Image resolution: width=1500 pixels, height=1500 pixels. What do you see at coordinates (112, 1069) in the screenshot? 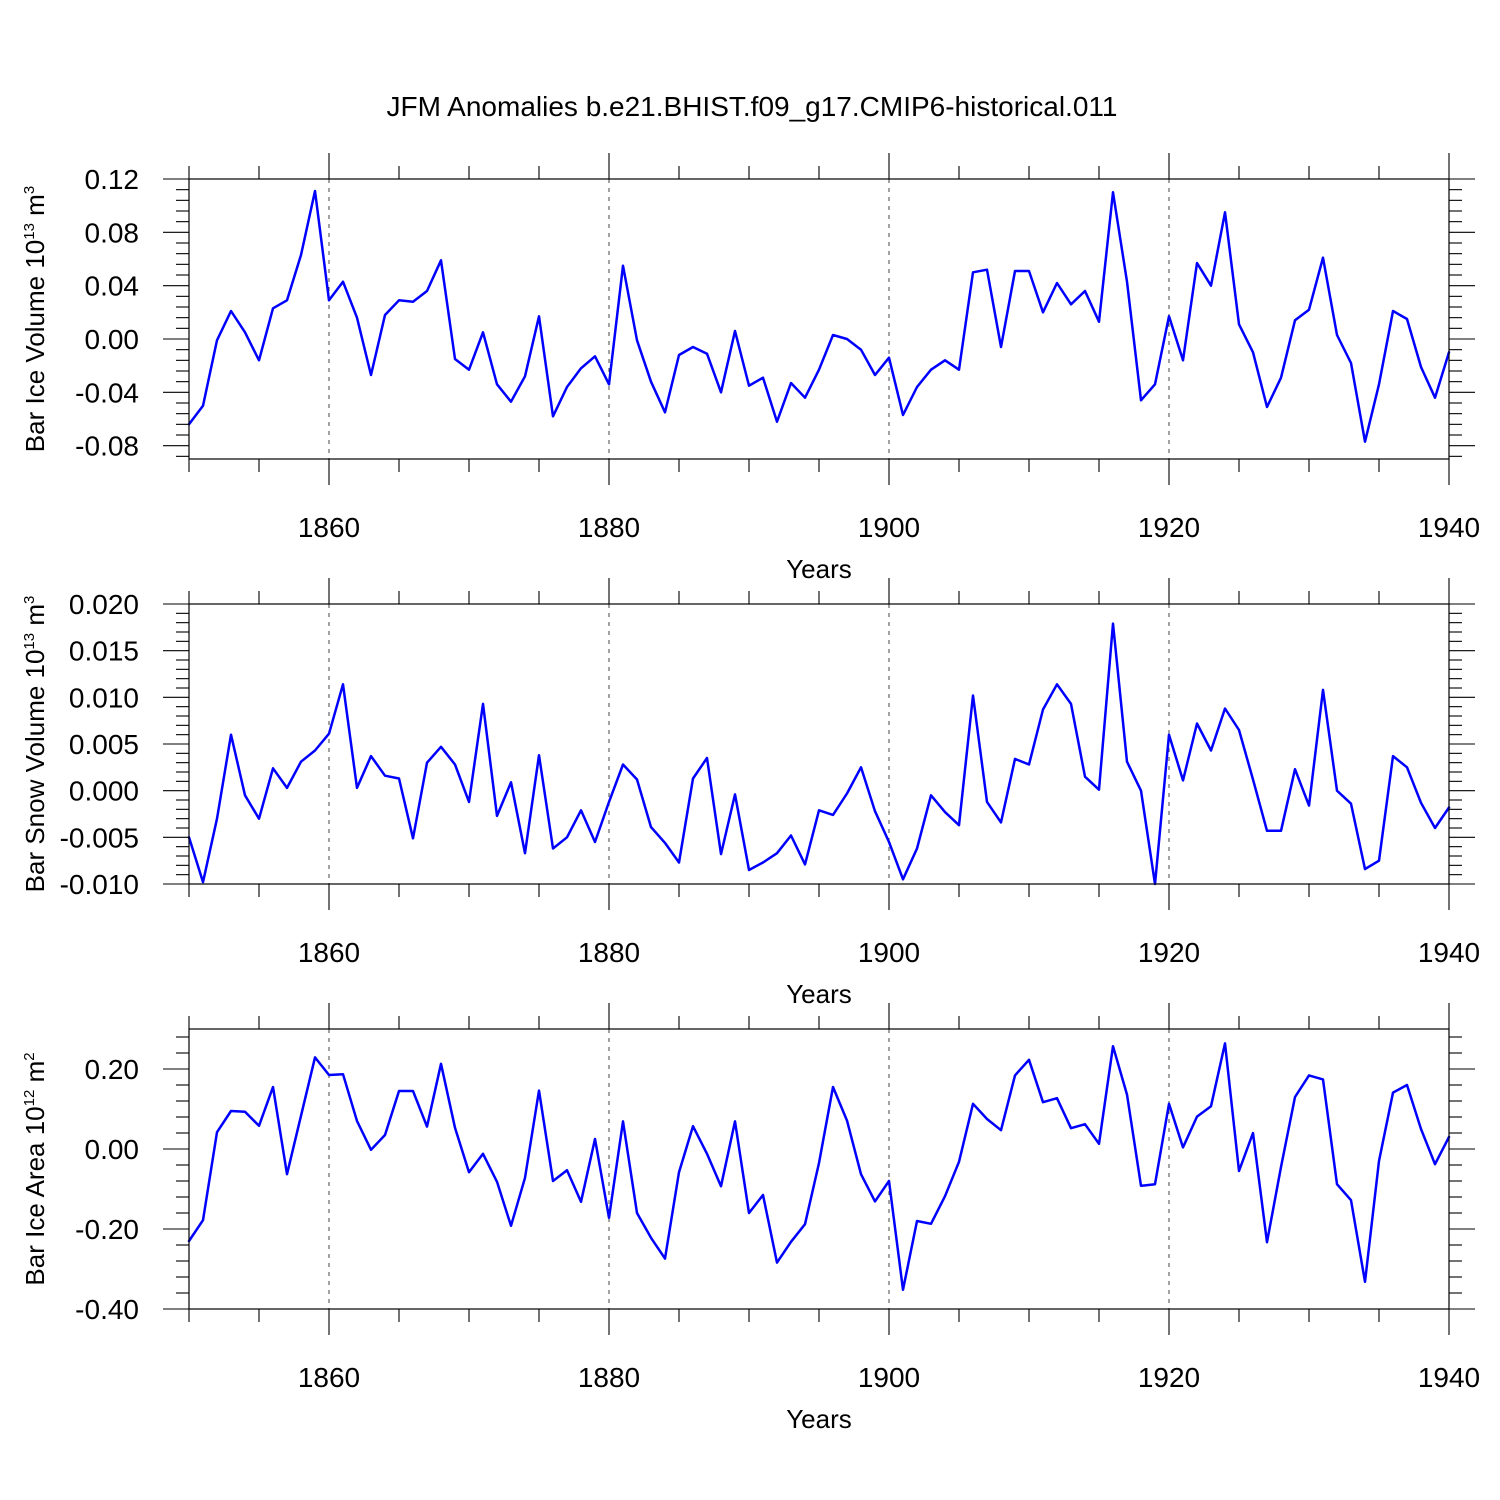
I see `ice-area-y-tick-label: 0.20` at bounding box center [112, 1069].